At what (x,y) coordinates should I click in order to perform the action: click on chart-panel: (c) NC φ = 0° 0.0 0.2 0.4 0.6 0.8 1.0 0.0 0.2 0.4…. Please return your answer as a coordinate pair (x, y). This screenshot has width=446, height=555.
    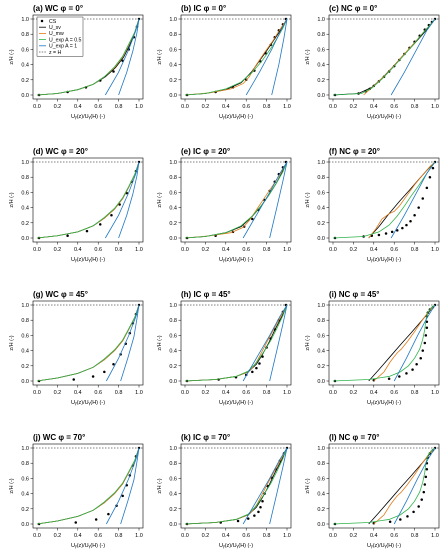
    Looking at the image, I should click on (372, 62).